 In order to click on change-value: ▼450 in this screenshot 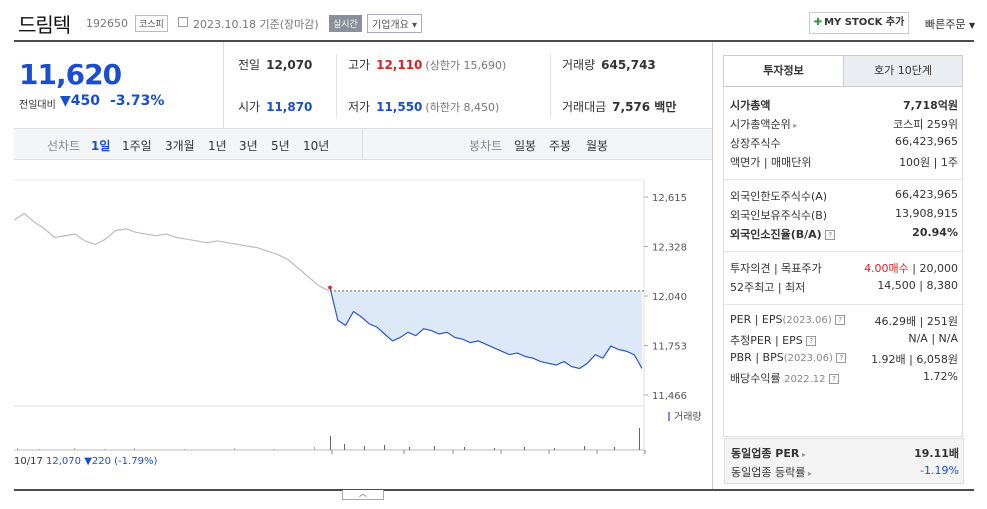, I will do `click(80, 101)`.